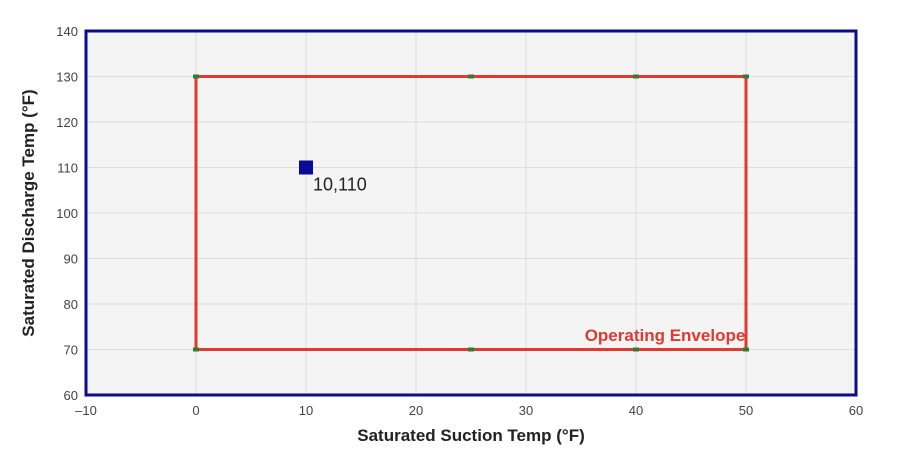  Describe the element at coordinates (340, 185) in the screenshot. I see `data-point-label: 10,110` at that location.